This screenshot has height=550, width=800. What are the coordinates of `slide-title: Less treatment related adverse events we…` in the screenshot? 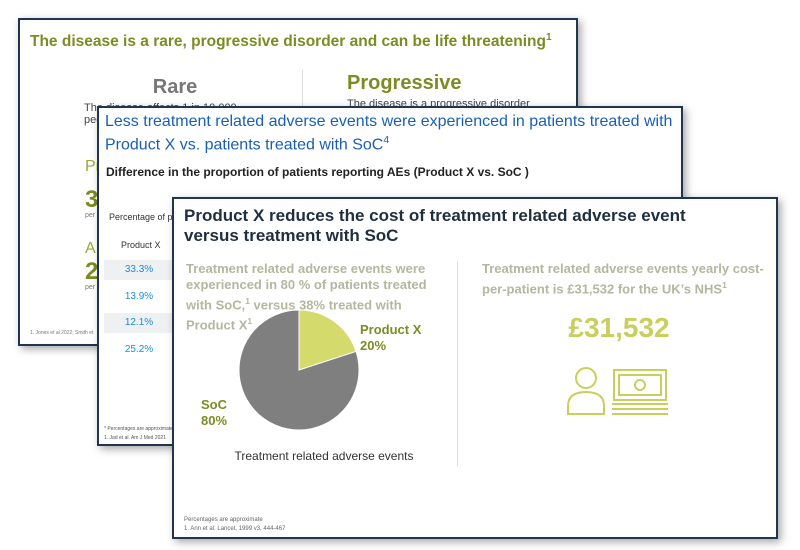 It's located at (392, 133).